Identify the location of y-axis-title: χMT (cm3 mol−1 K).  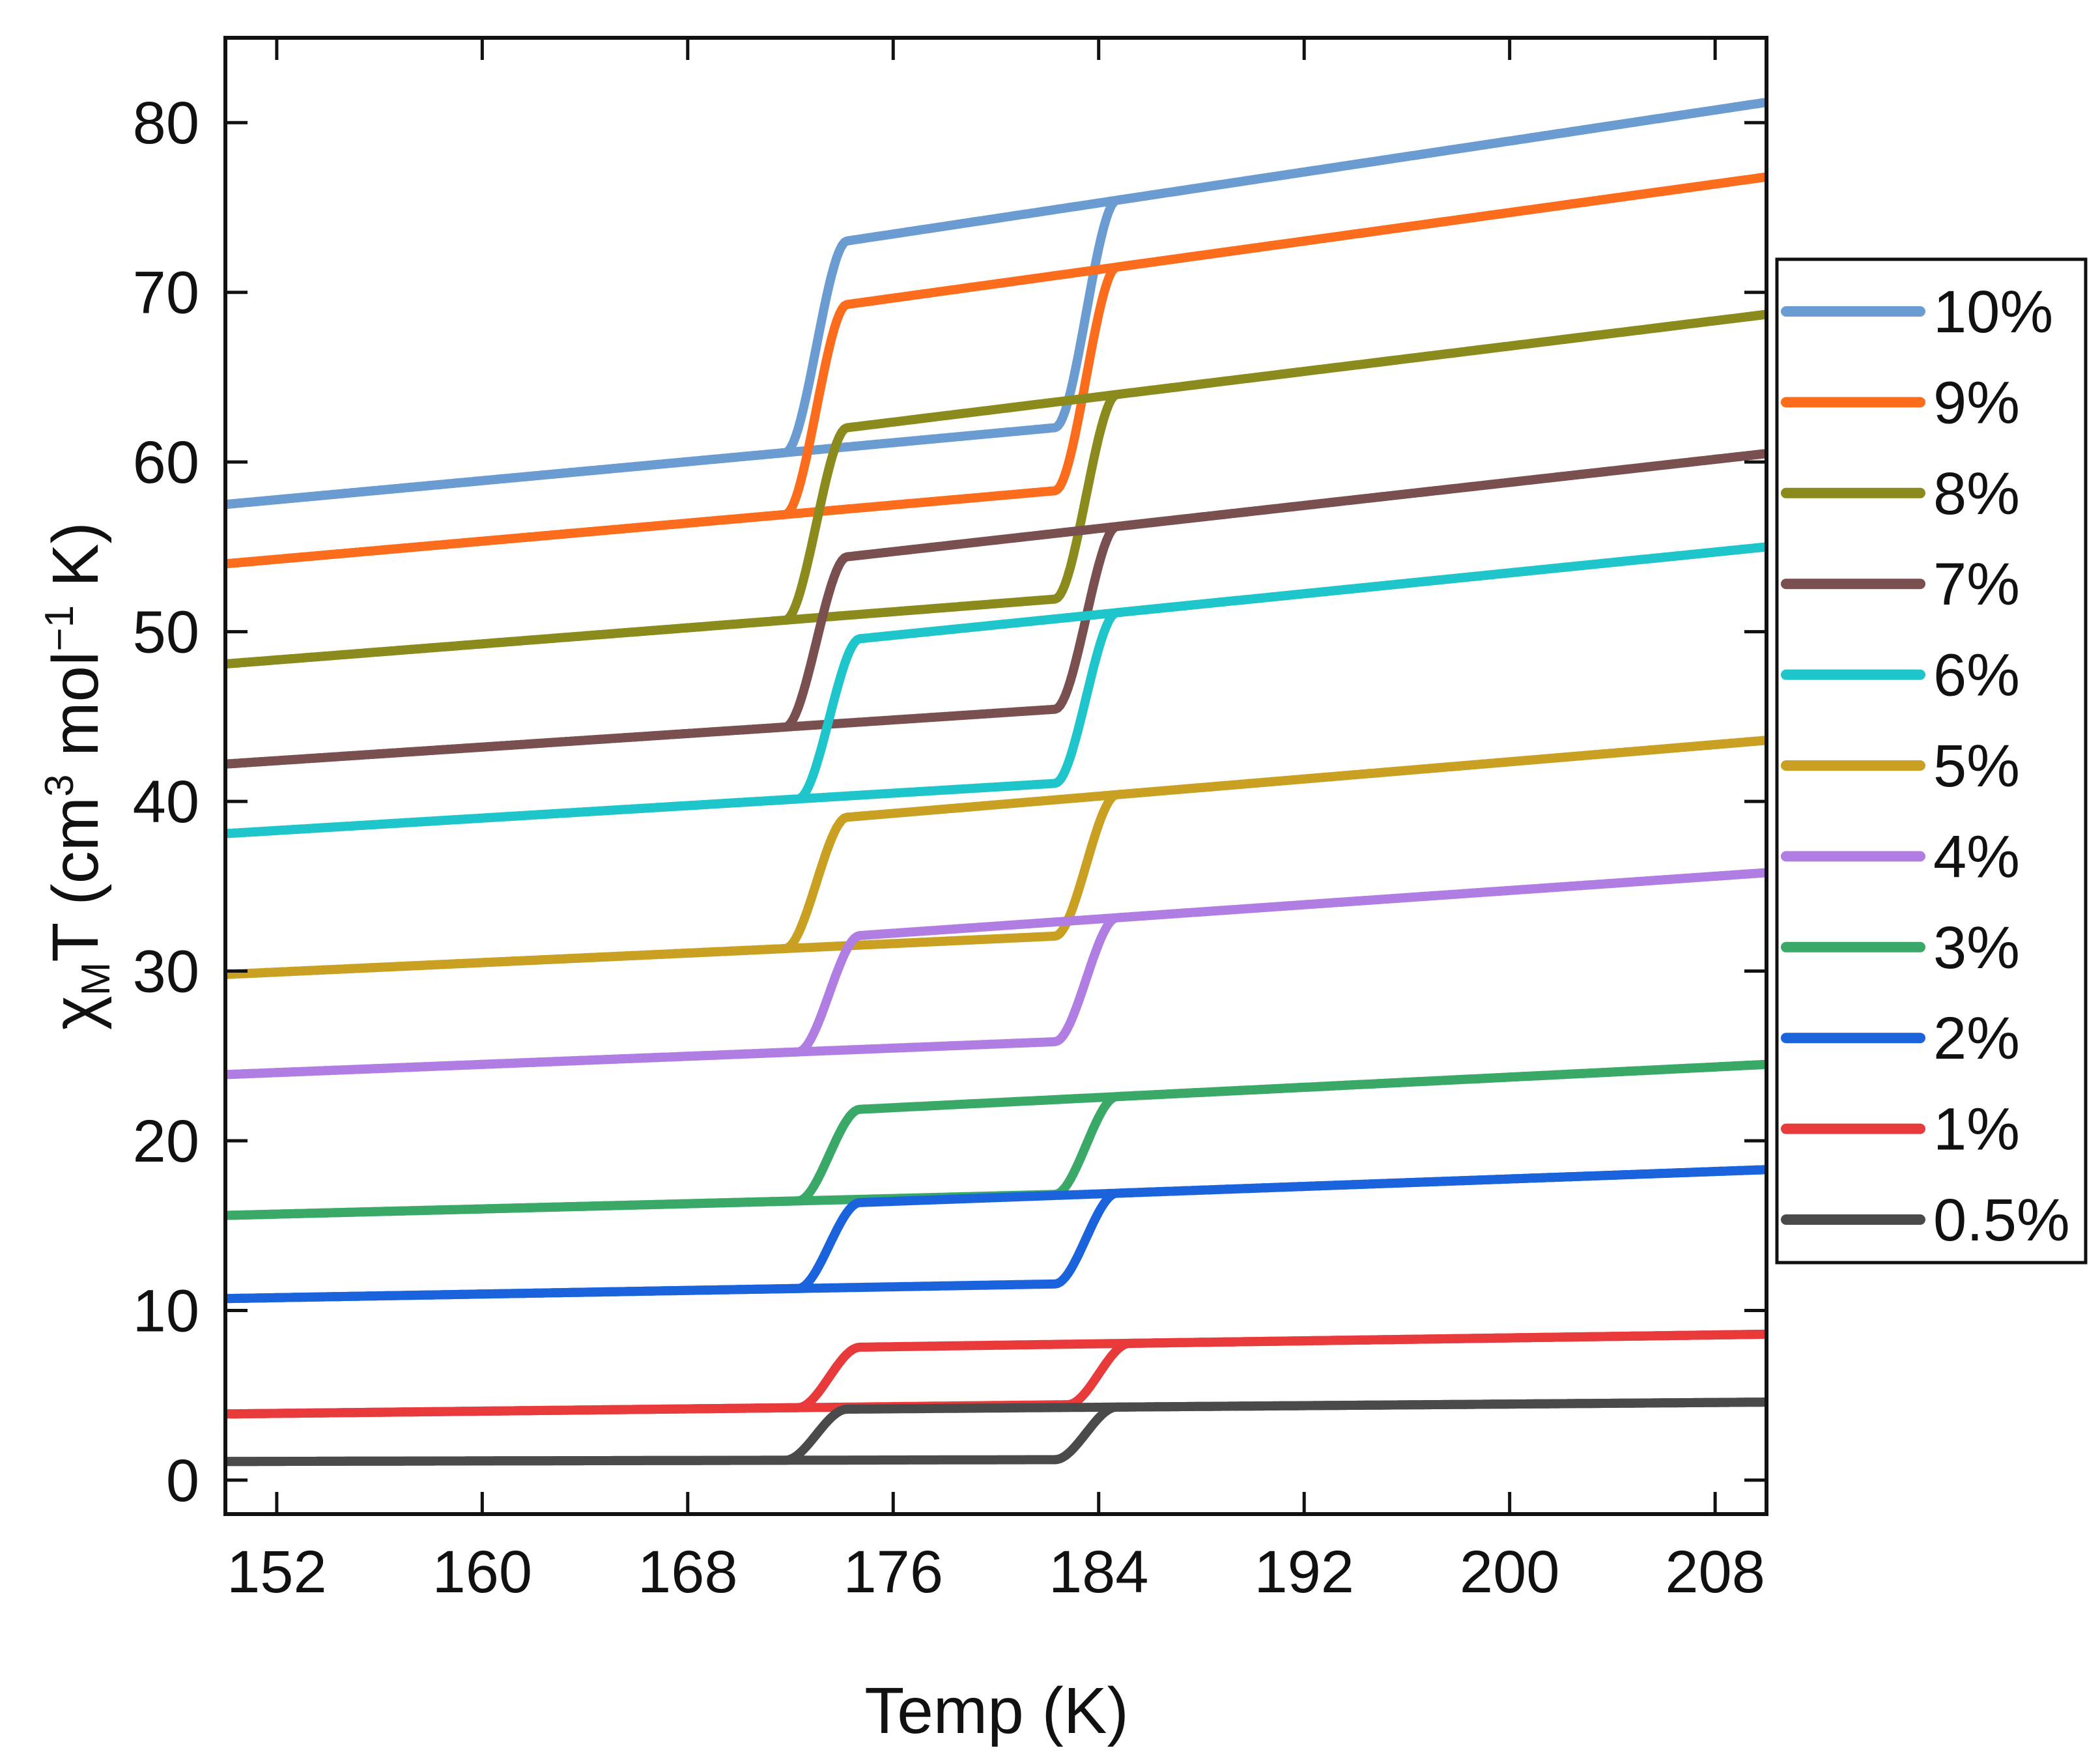
(78, 776).